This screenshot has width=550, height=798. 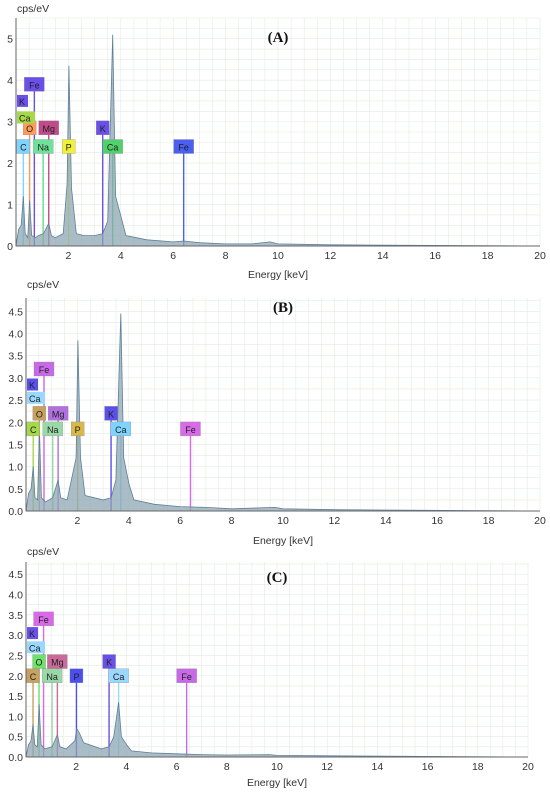 What do you see at coordinates (23, 146) in the screenshot?
I see `element-tag-c` at bounding box center [23, 146].